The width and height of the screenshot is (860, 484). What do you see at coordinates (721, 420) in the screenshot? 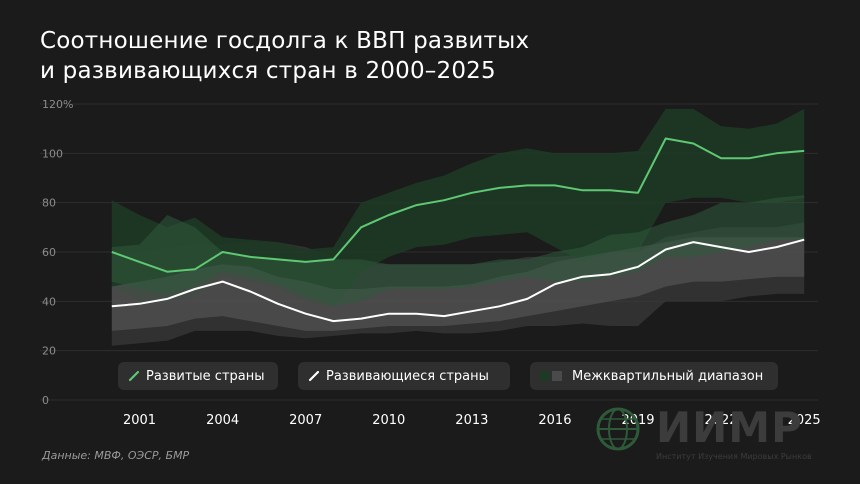
I see `x-tick-label: 2022` at bounding box center [721, 420].